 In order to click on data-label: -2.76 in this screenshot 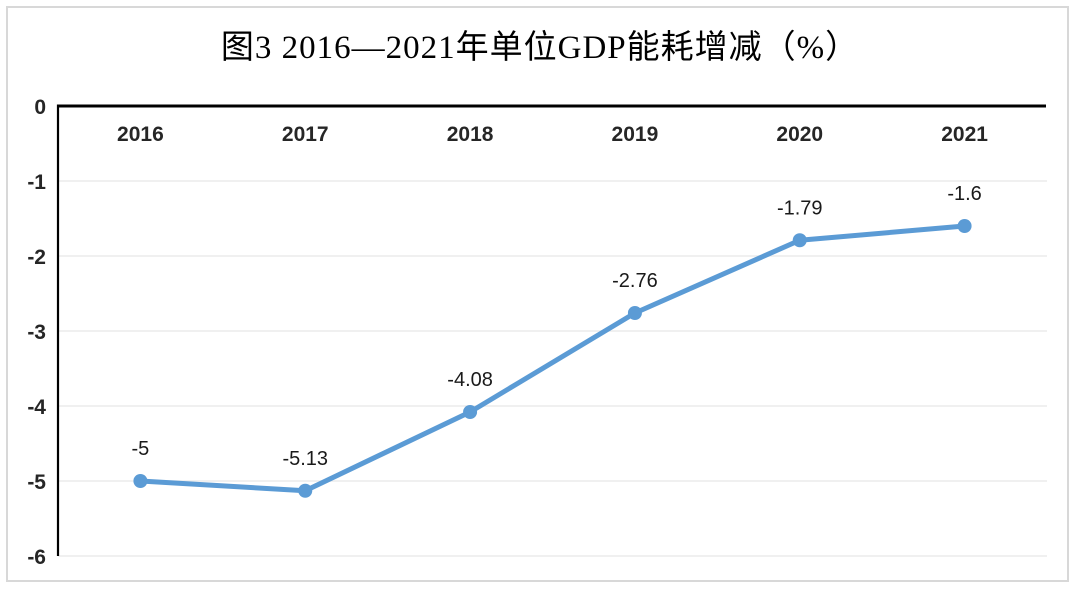, I will do `click(635, 281)`.